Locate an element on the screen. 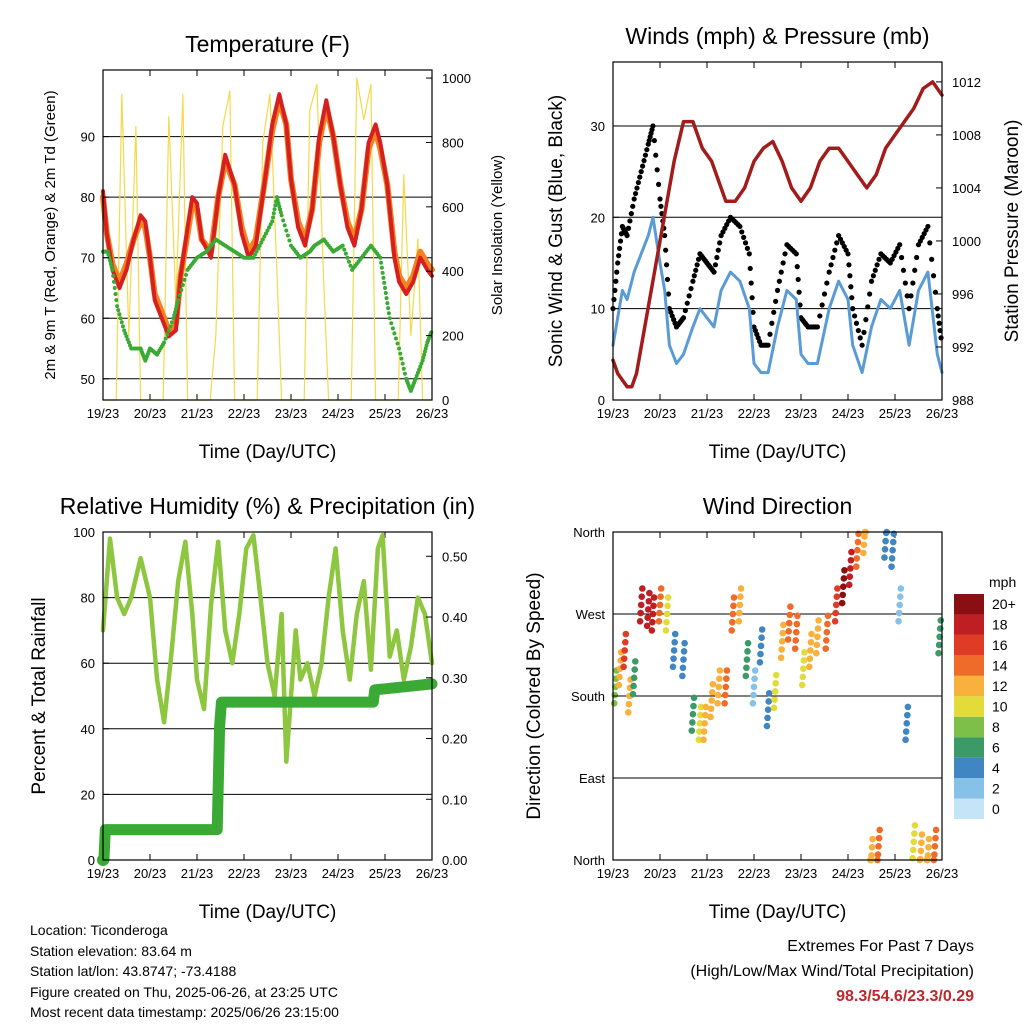 This screenshot has height=1024, width=1024. y-right-tick-label: 800 is located at coordinates (453, 142).